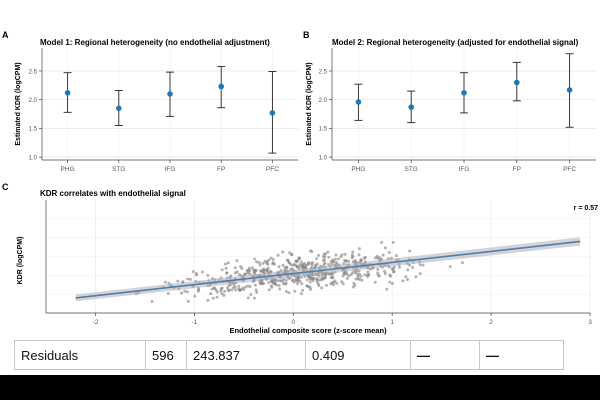 This screenshot has width=600, height=400. Describe the element at coordinates (221, 169) in the screenshot. I see `panel-a-category-label-3: FP` at that location.